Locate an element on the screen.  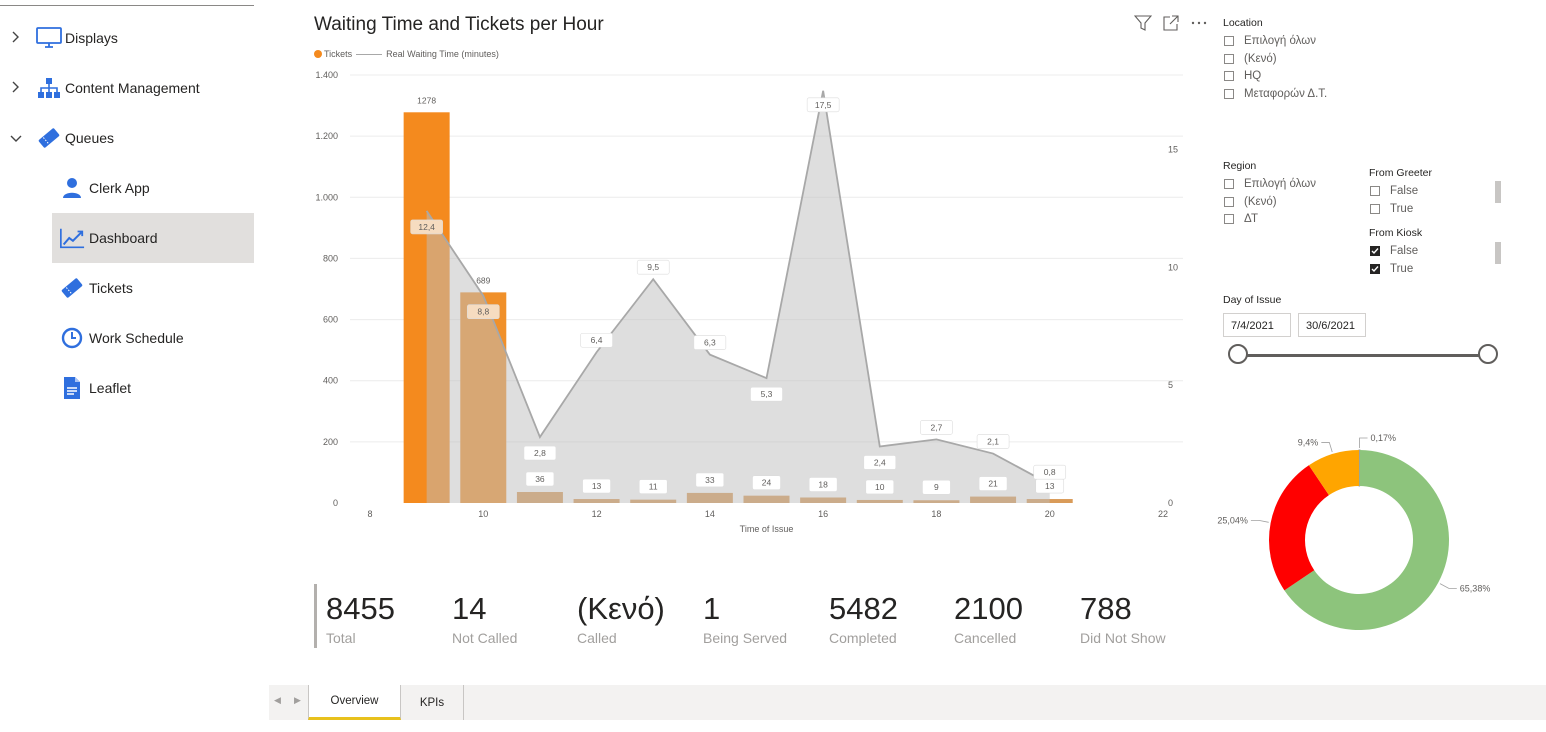
location-option: (Κενό) is located at coordinates (1250, 59).